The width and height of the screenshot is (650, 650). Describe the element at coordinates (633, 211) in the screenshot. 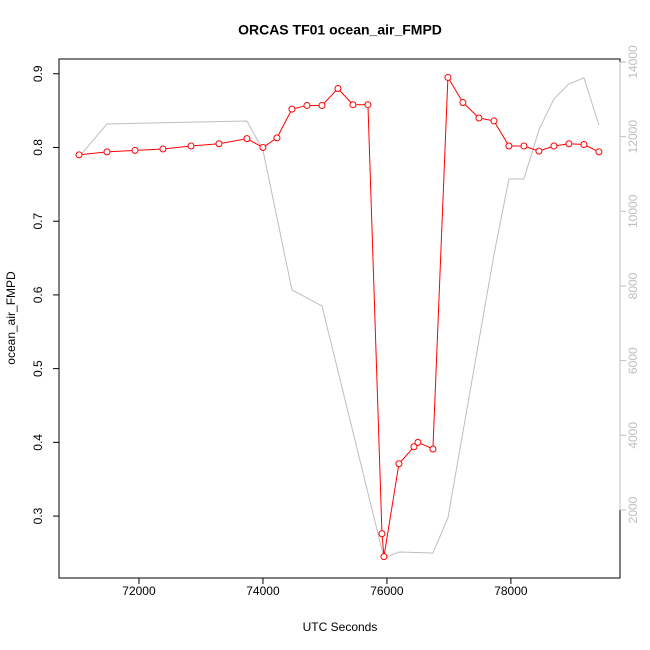

I see `y2-tick-label: 10000` at that location.